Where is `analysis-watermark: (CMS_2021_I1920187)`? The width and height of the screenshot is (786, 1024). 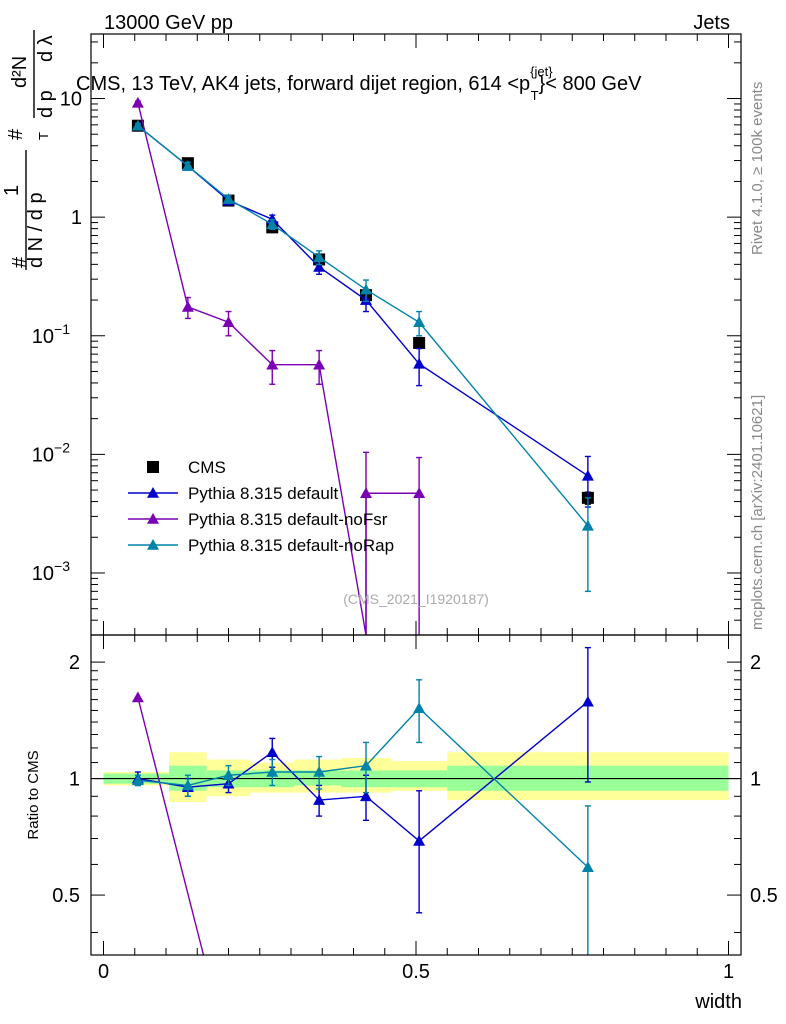
analysis-watermark: (CMS_2021_I1920187) is located at coordinates (416, 599).